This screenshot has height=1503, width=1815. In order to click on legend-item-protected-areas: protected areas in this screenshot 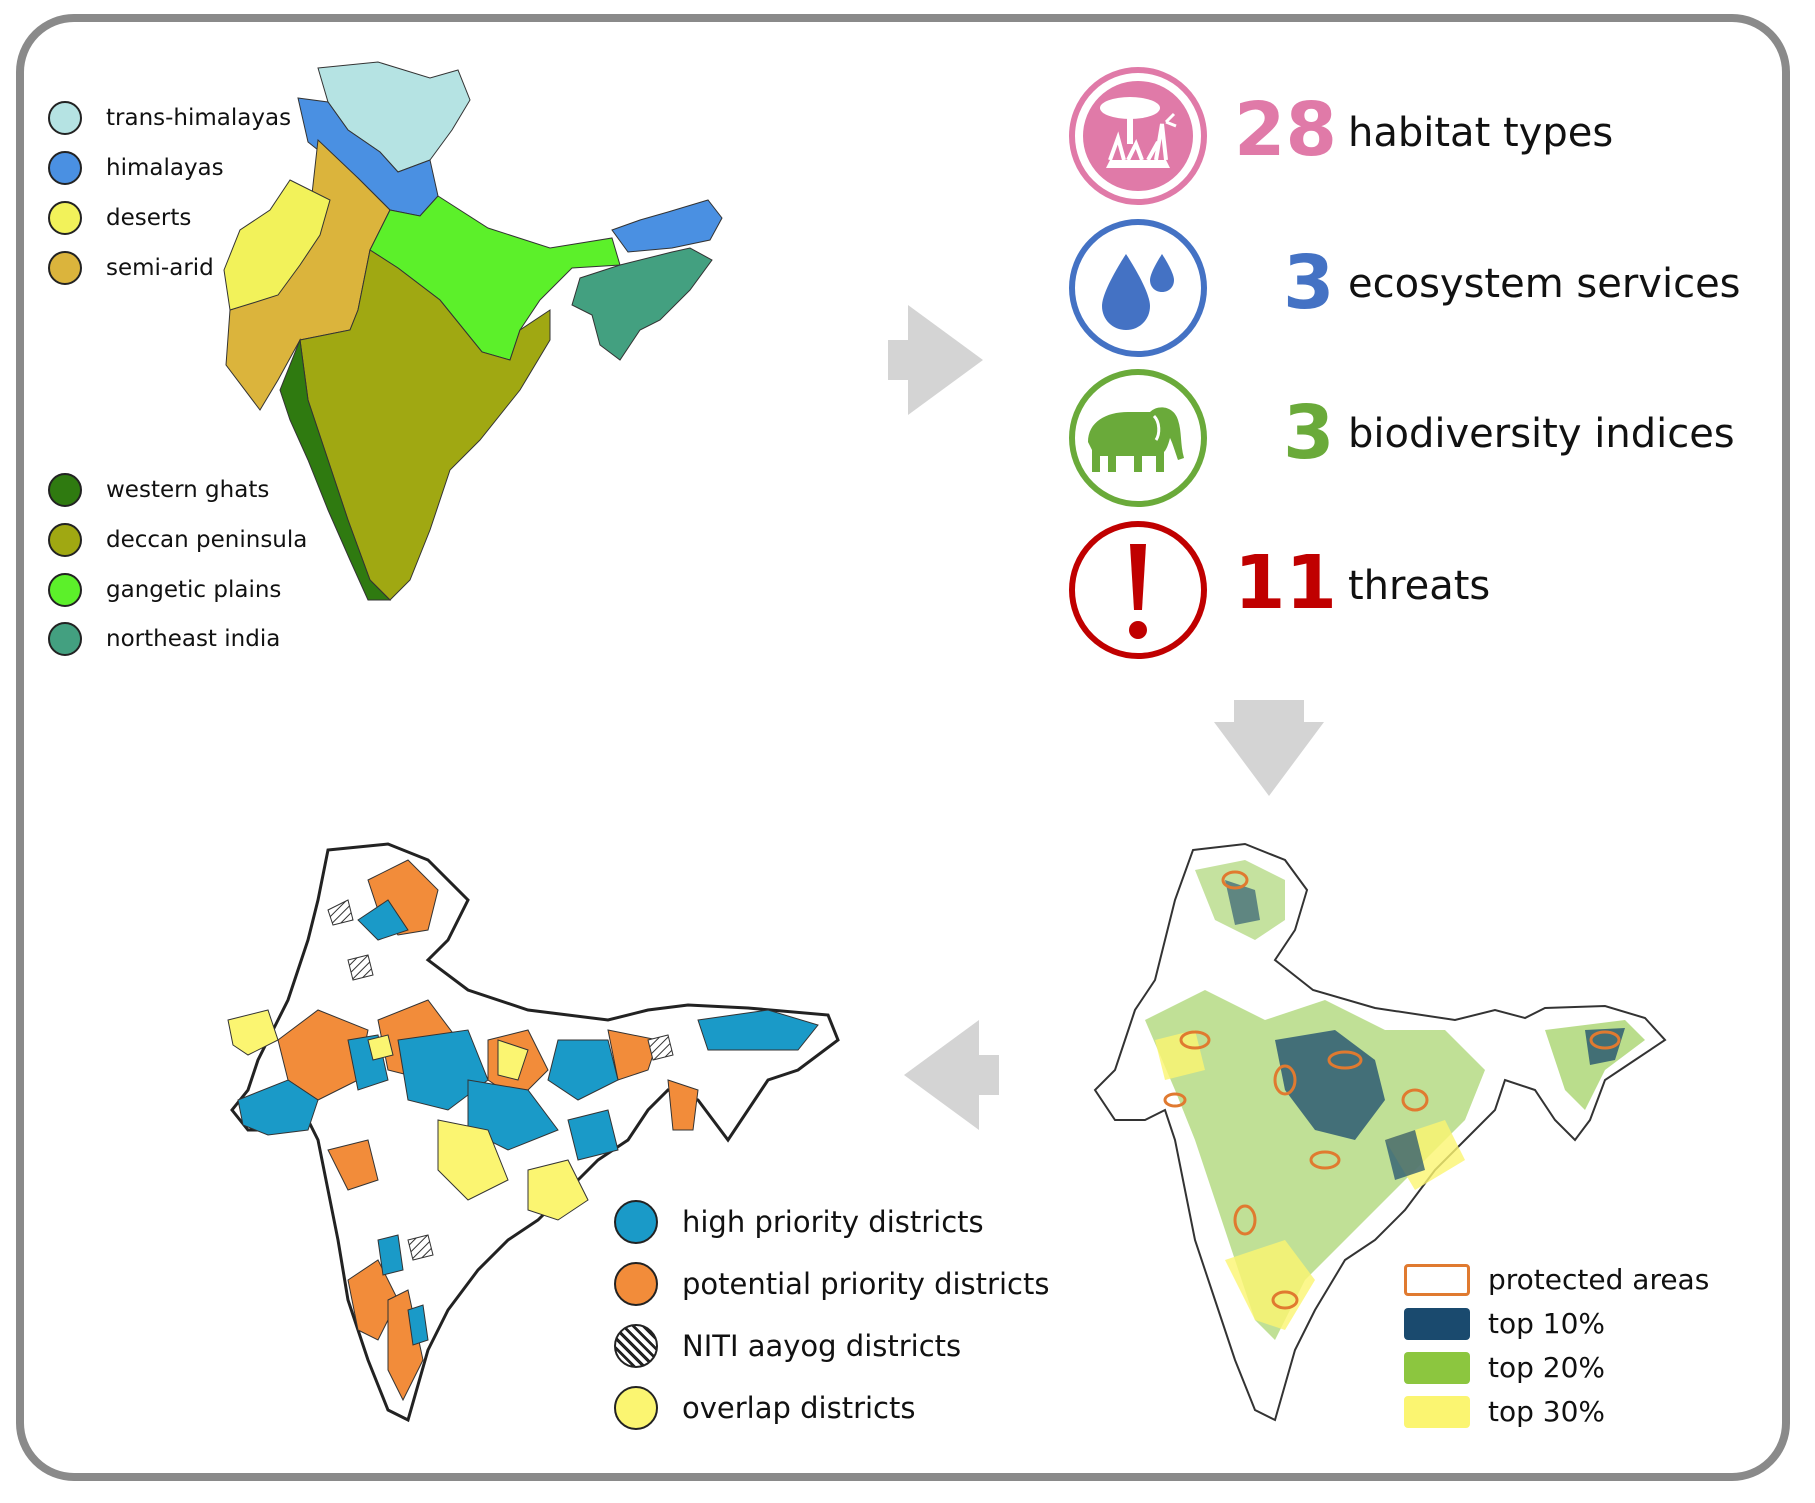, I will do `click(1556, 1279)`.